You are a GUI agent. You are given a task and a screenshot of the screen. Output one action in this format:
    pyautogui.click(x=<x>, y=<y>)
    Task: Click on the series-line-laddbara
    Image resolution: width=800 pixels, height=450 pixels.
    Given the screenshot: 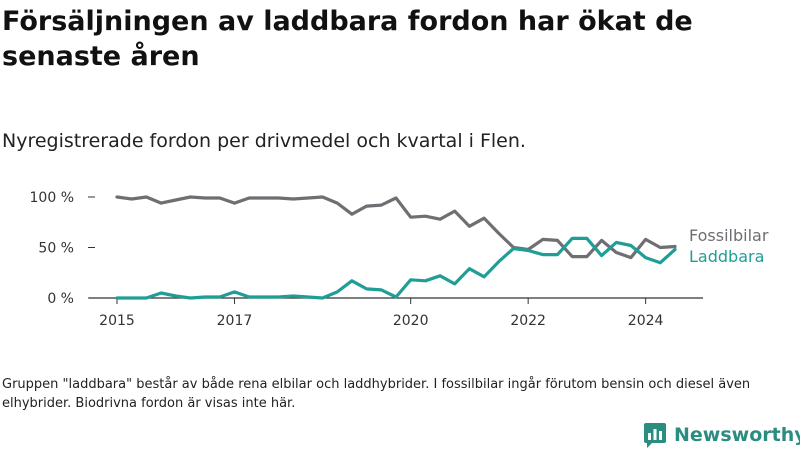 What is the action you would take?
    pyautogui.click(x=396, y=268)
    